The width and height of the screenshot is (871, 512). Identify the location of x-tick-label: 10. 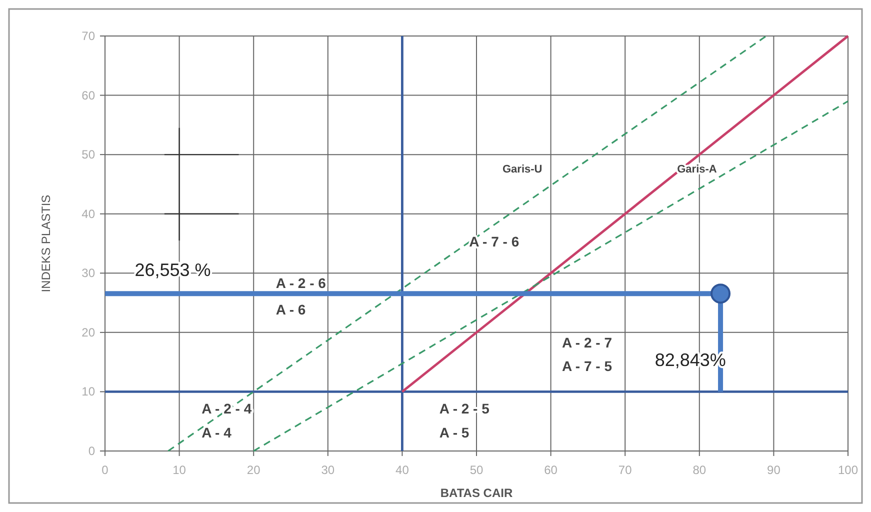
(179, 470).